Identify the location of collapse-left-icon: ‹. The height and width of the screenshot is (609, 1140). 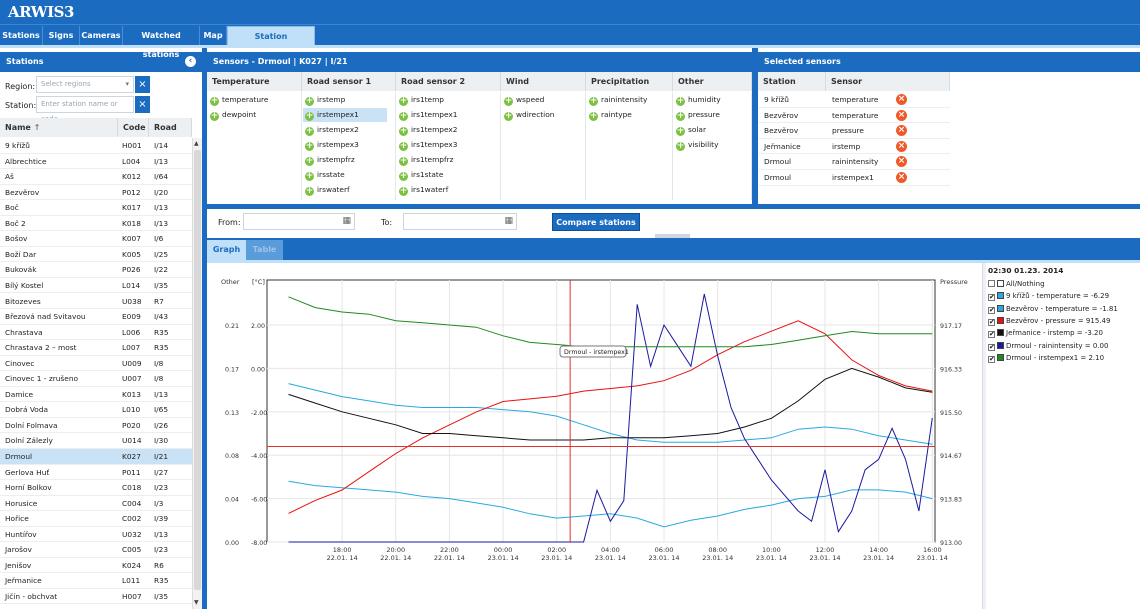
(190, 61).